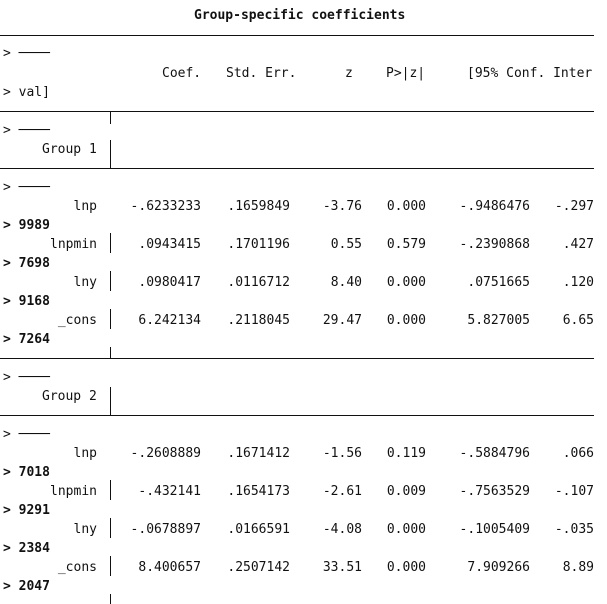  What do you see at coordinates (578, 282) in the screenshot?
I see `cell-ci-high: .120` at bounding box center [578, 282].